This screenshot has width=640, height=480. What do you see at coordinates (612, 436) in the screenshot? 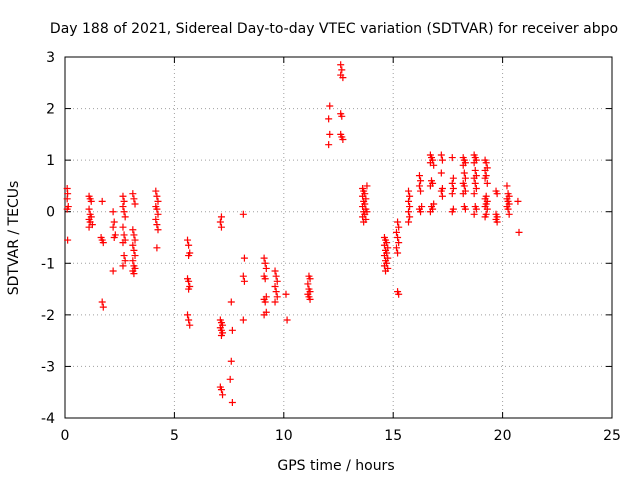
I see `x-tick-label: 25` at bounding box center [612, 436].